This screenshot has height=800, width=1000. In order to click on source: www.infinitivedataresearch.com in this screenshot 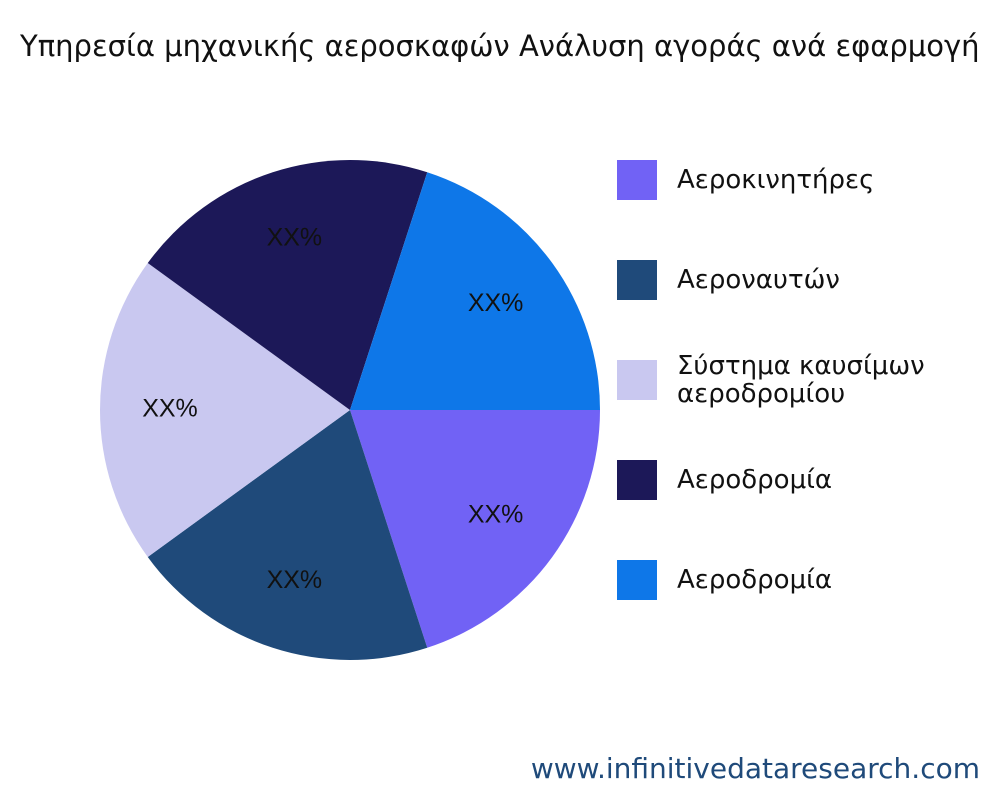, I will do `click(755, 768)`.